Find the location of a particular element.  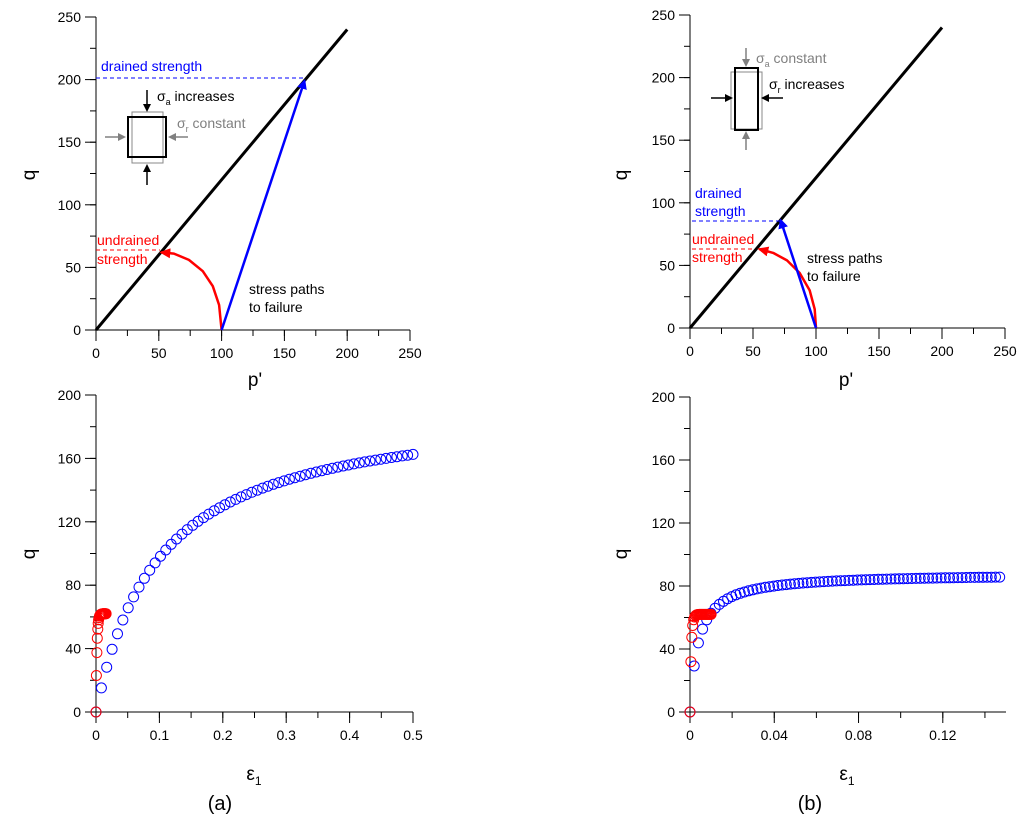

x-tick-label: 0.2 is located at coordinates (223, 735).